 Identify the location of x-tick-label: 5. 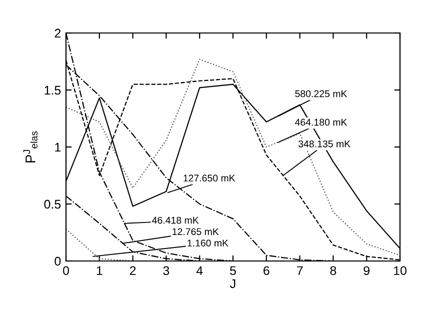
(233, 271).